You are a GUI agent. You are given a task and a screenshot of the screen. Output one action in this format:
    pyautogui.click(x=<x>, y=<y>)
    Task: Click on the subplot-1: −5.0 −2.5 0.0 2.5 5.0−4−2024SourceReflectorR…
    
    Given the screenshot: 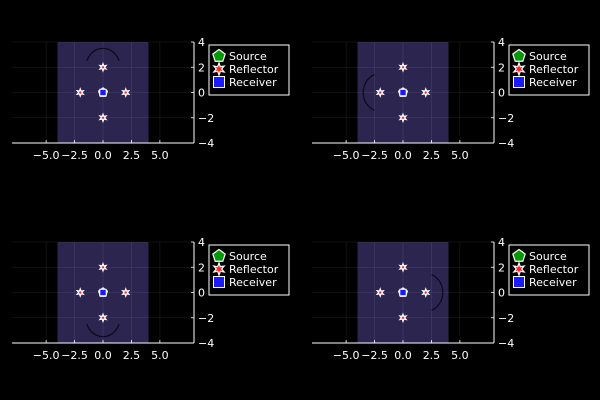 What is the action you would take?
    pyautogui.click(x=151, y=99)
    